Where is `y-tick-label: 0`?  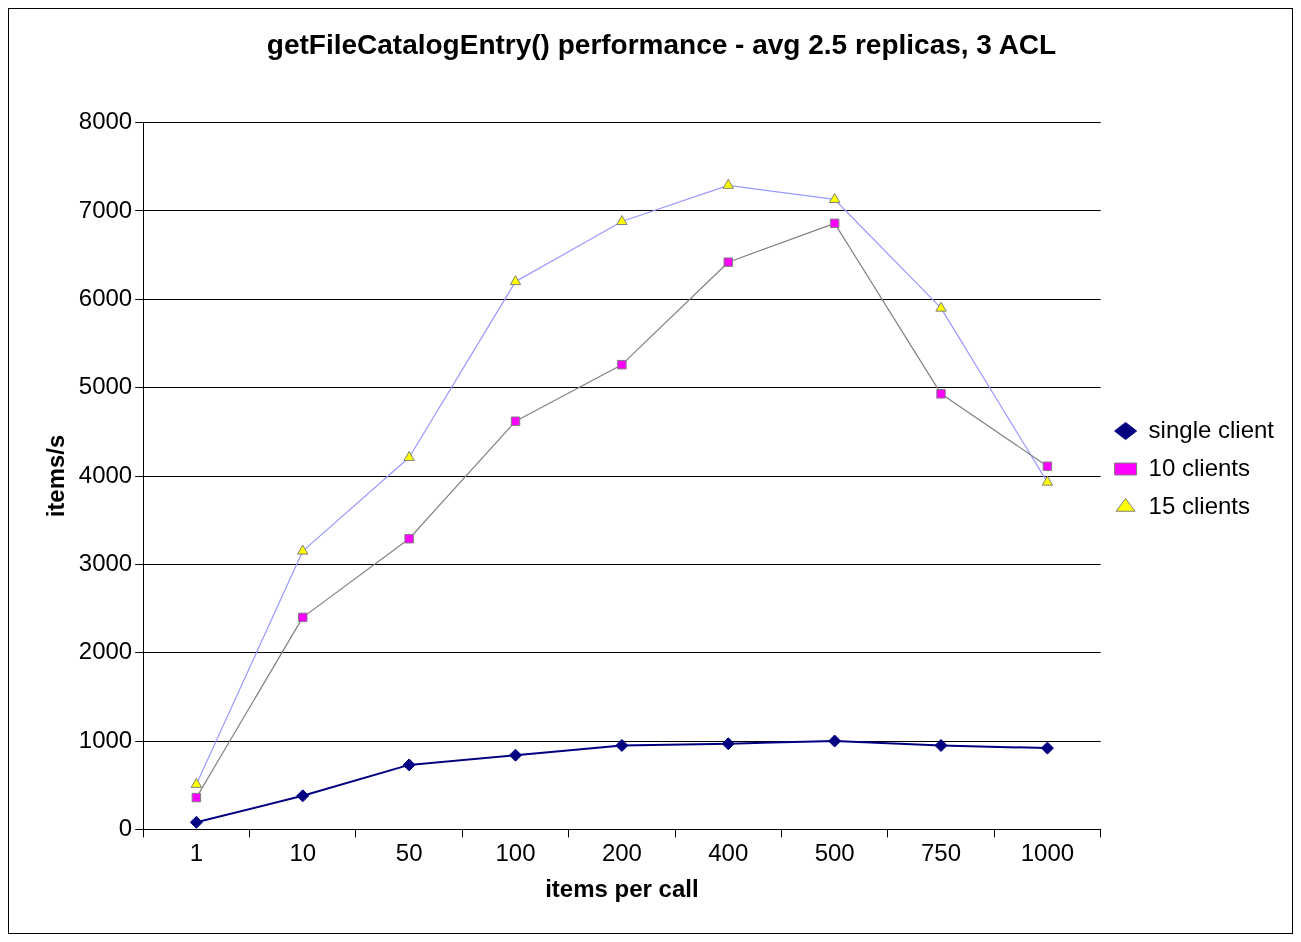
y-tick-label: 0 is located at coordinates (125, 828).